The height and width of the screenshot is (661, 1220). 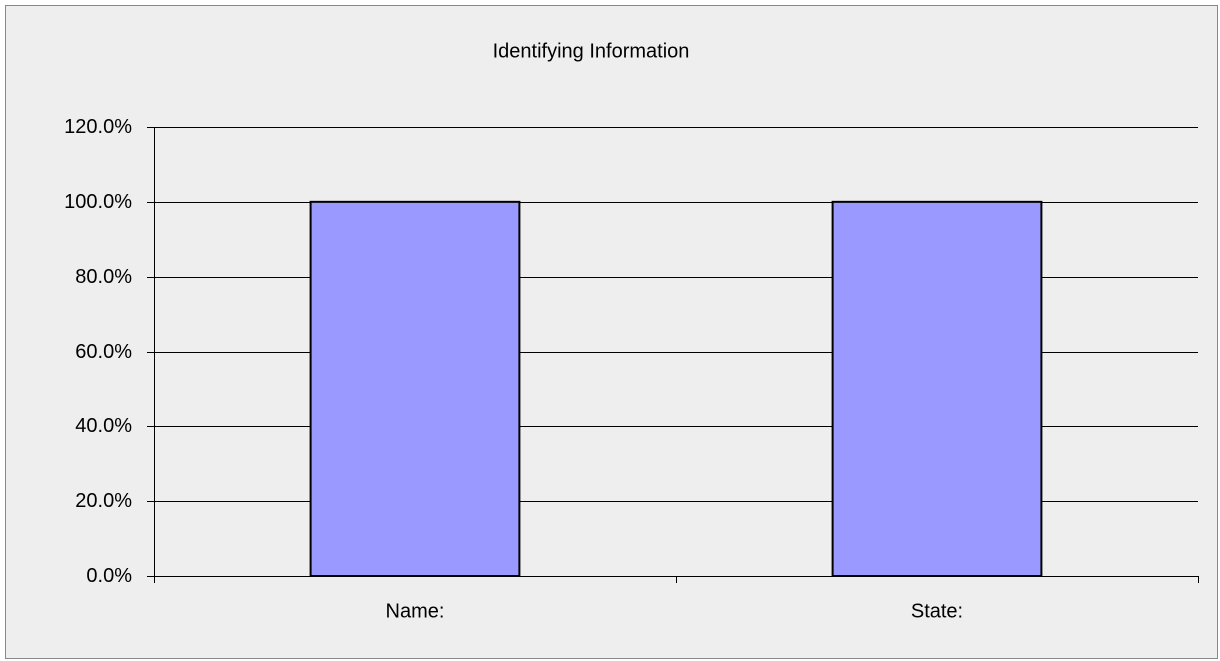 What do you see at coordinates (109, 576) in the screenshot?
I see `y-tick-label: 0.0%` at bounding box center [109, 576].